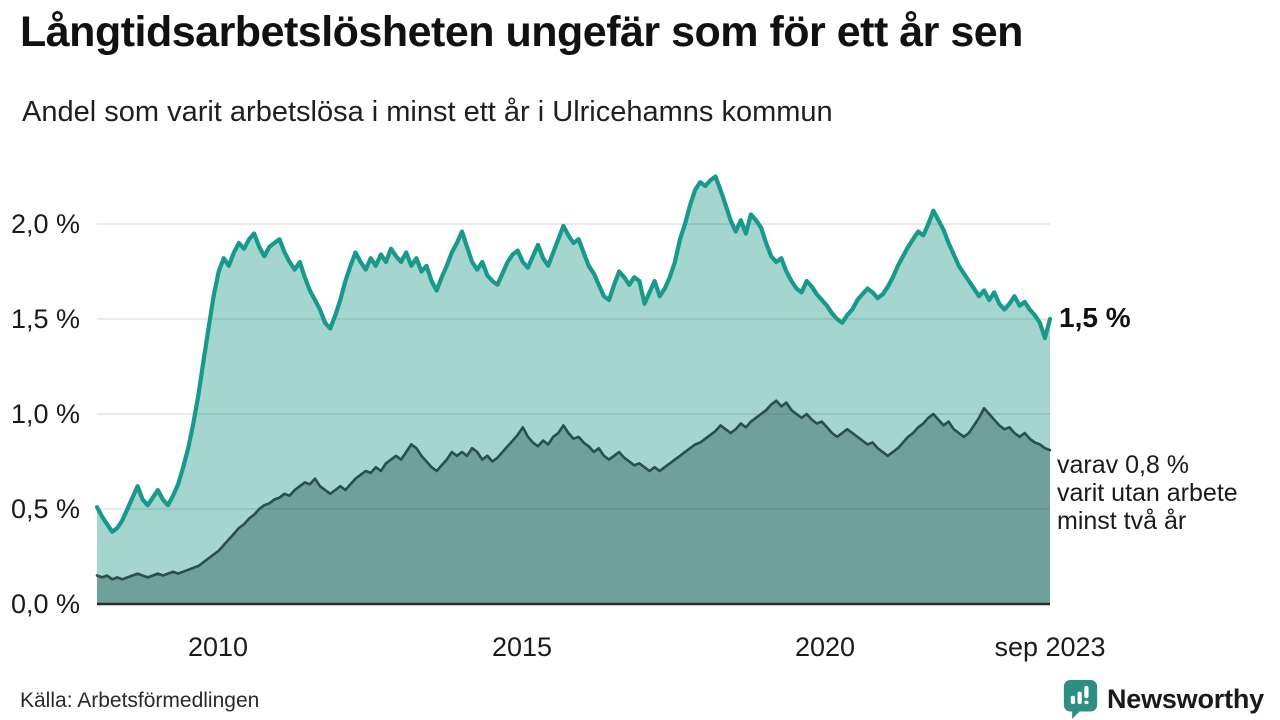 The width and height of the screenshot is (1280, 720). What do you see at coordinates (45, 604) in the screenshot?
I see `y-axis-tick-label: 0,0 %` at bounding box center [45, 604].